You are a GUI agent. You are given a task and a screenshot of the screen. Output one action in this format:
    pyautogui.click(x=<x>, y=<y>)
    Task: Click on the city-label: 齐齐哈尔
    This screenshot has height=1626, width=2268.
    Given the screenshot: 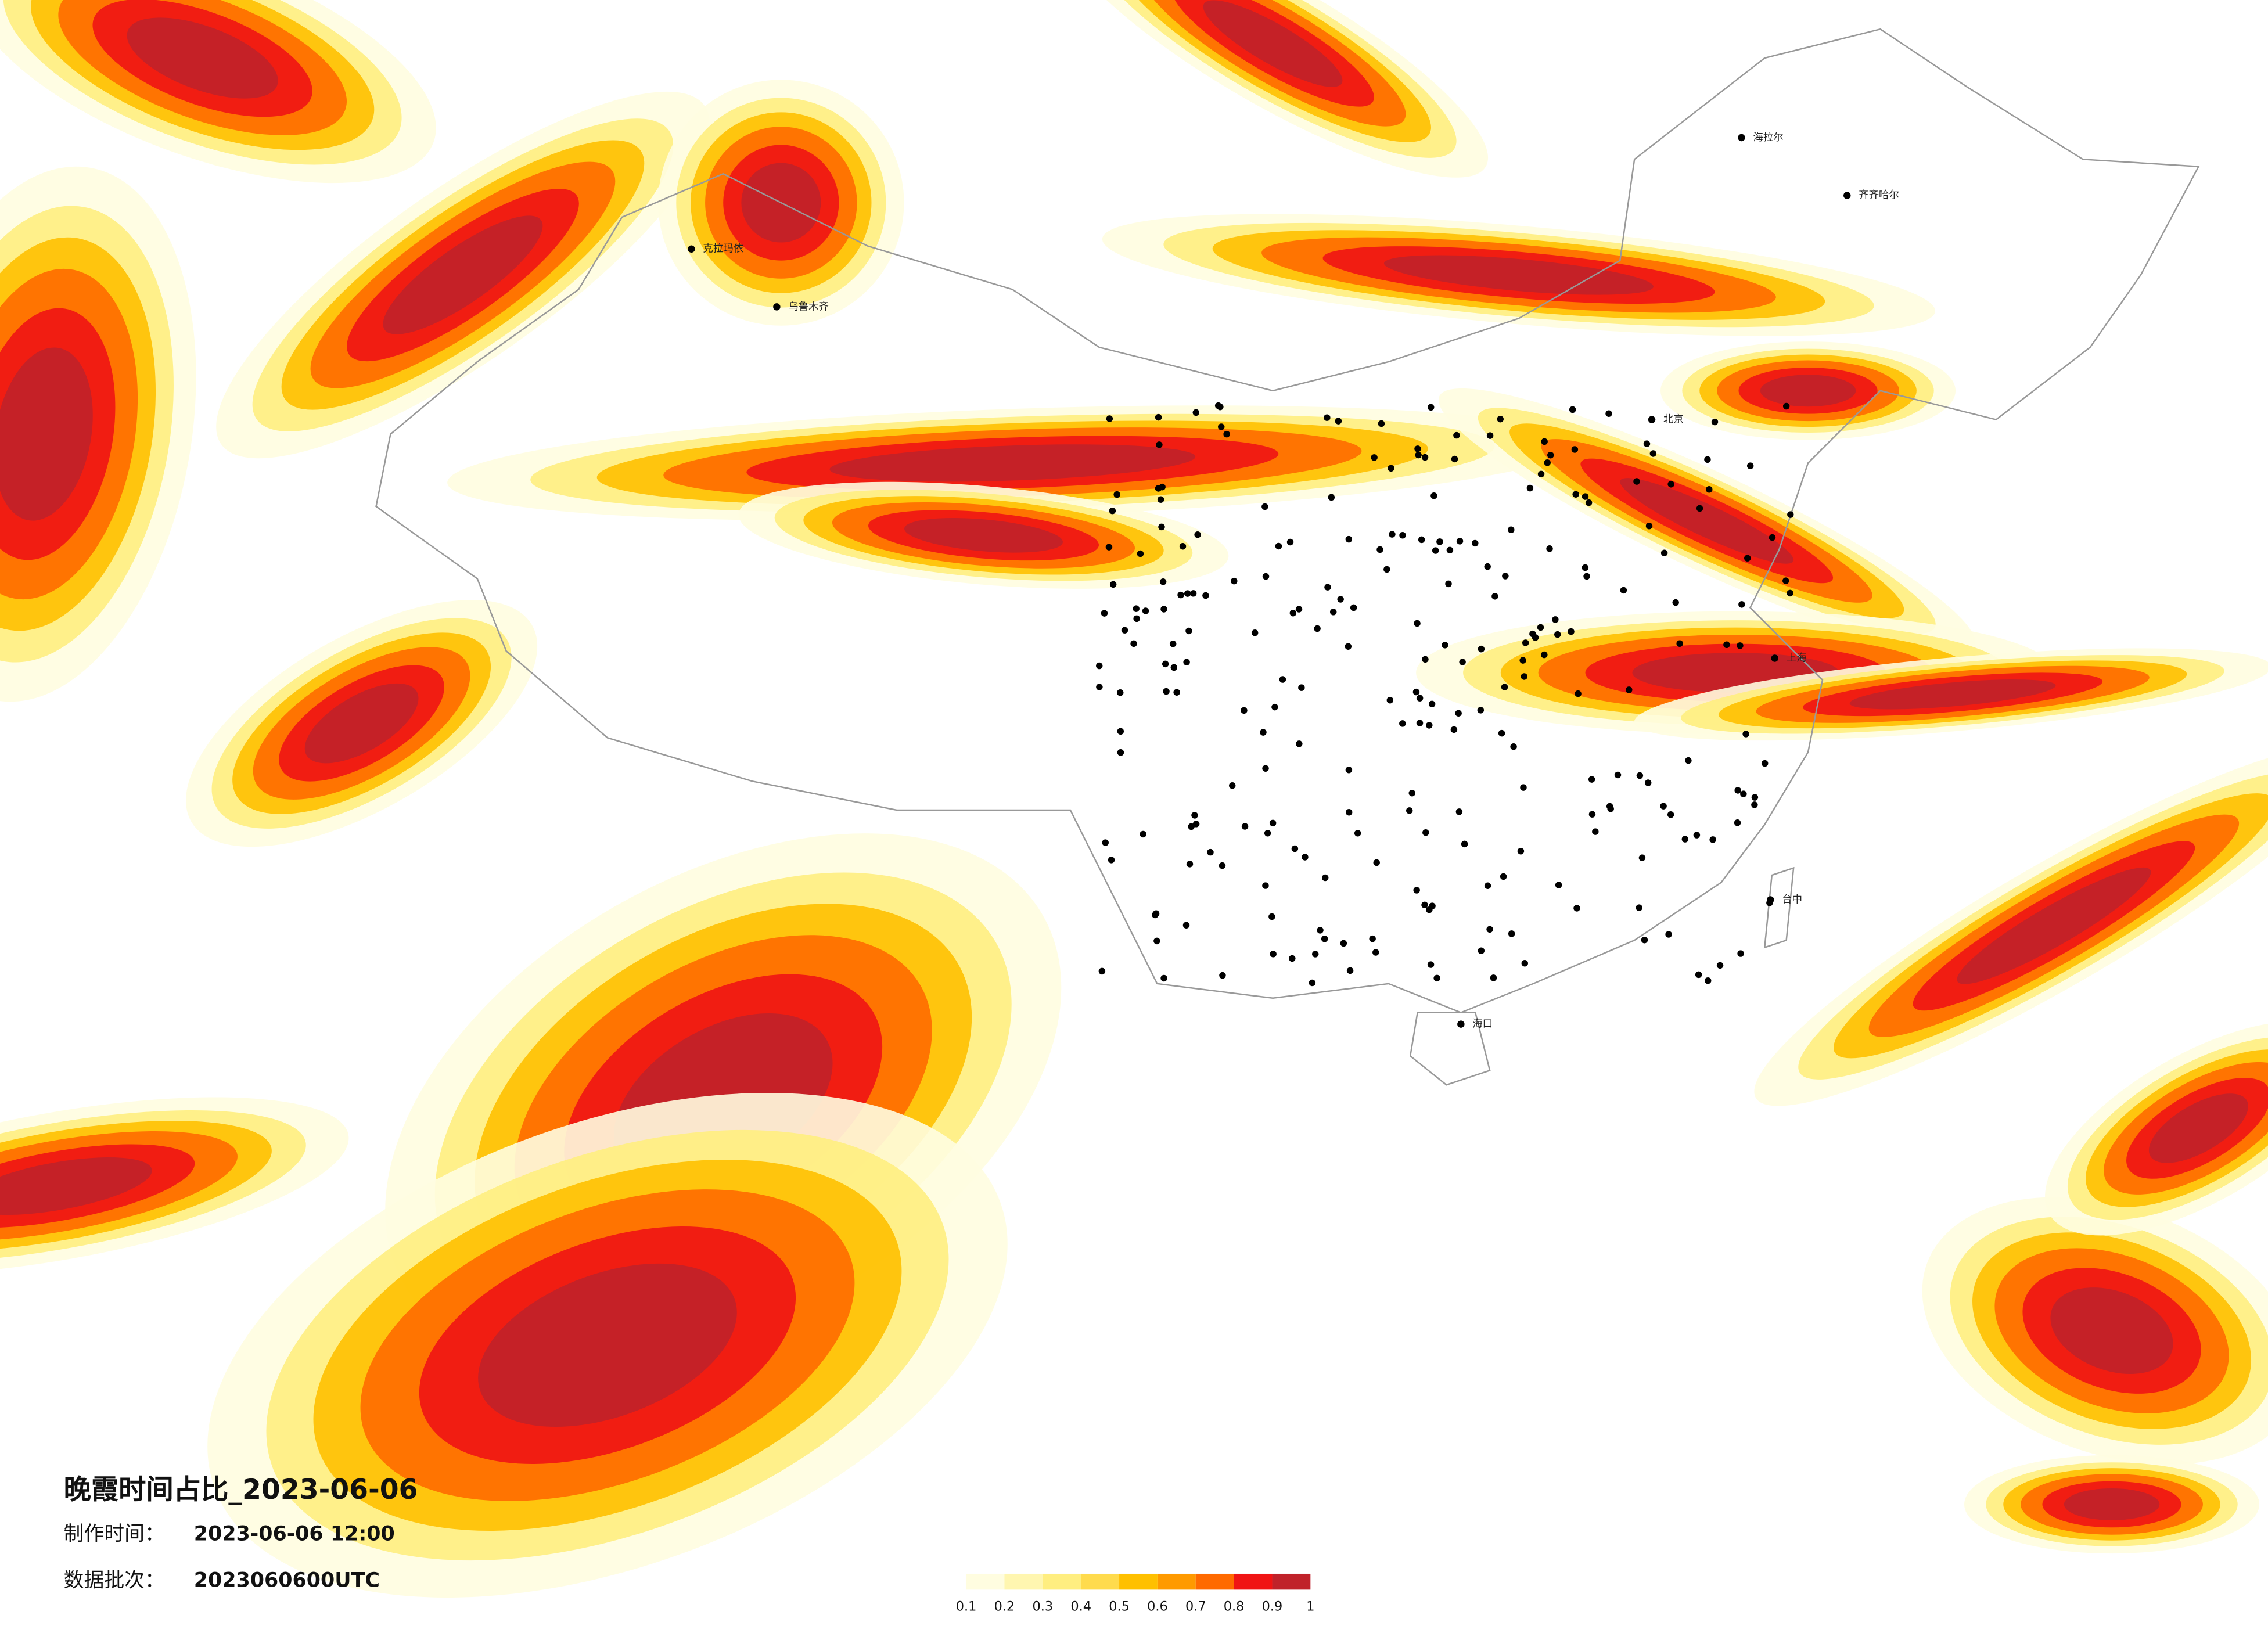 What is the action you would take?
    pyautogui.click(x=1879, y=196)
    